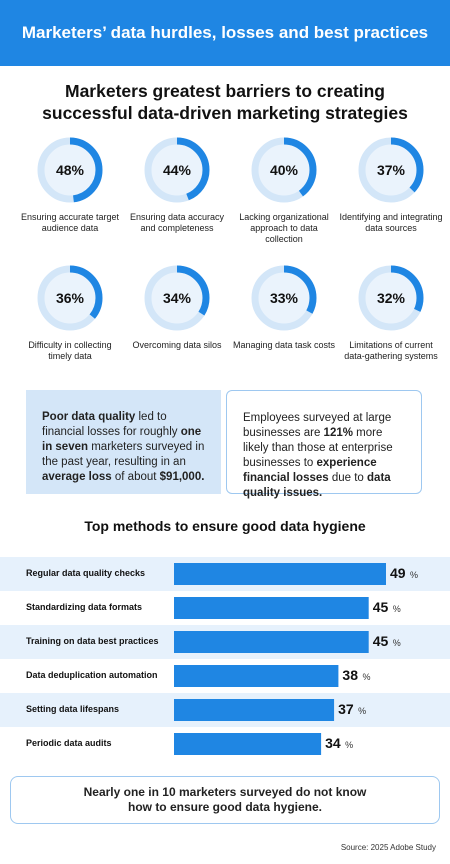  What do you see at coordinates (333, 743) in the screenshot?
I see `value-label: 34` at bounding box center [333, 743].